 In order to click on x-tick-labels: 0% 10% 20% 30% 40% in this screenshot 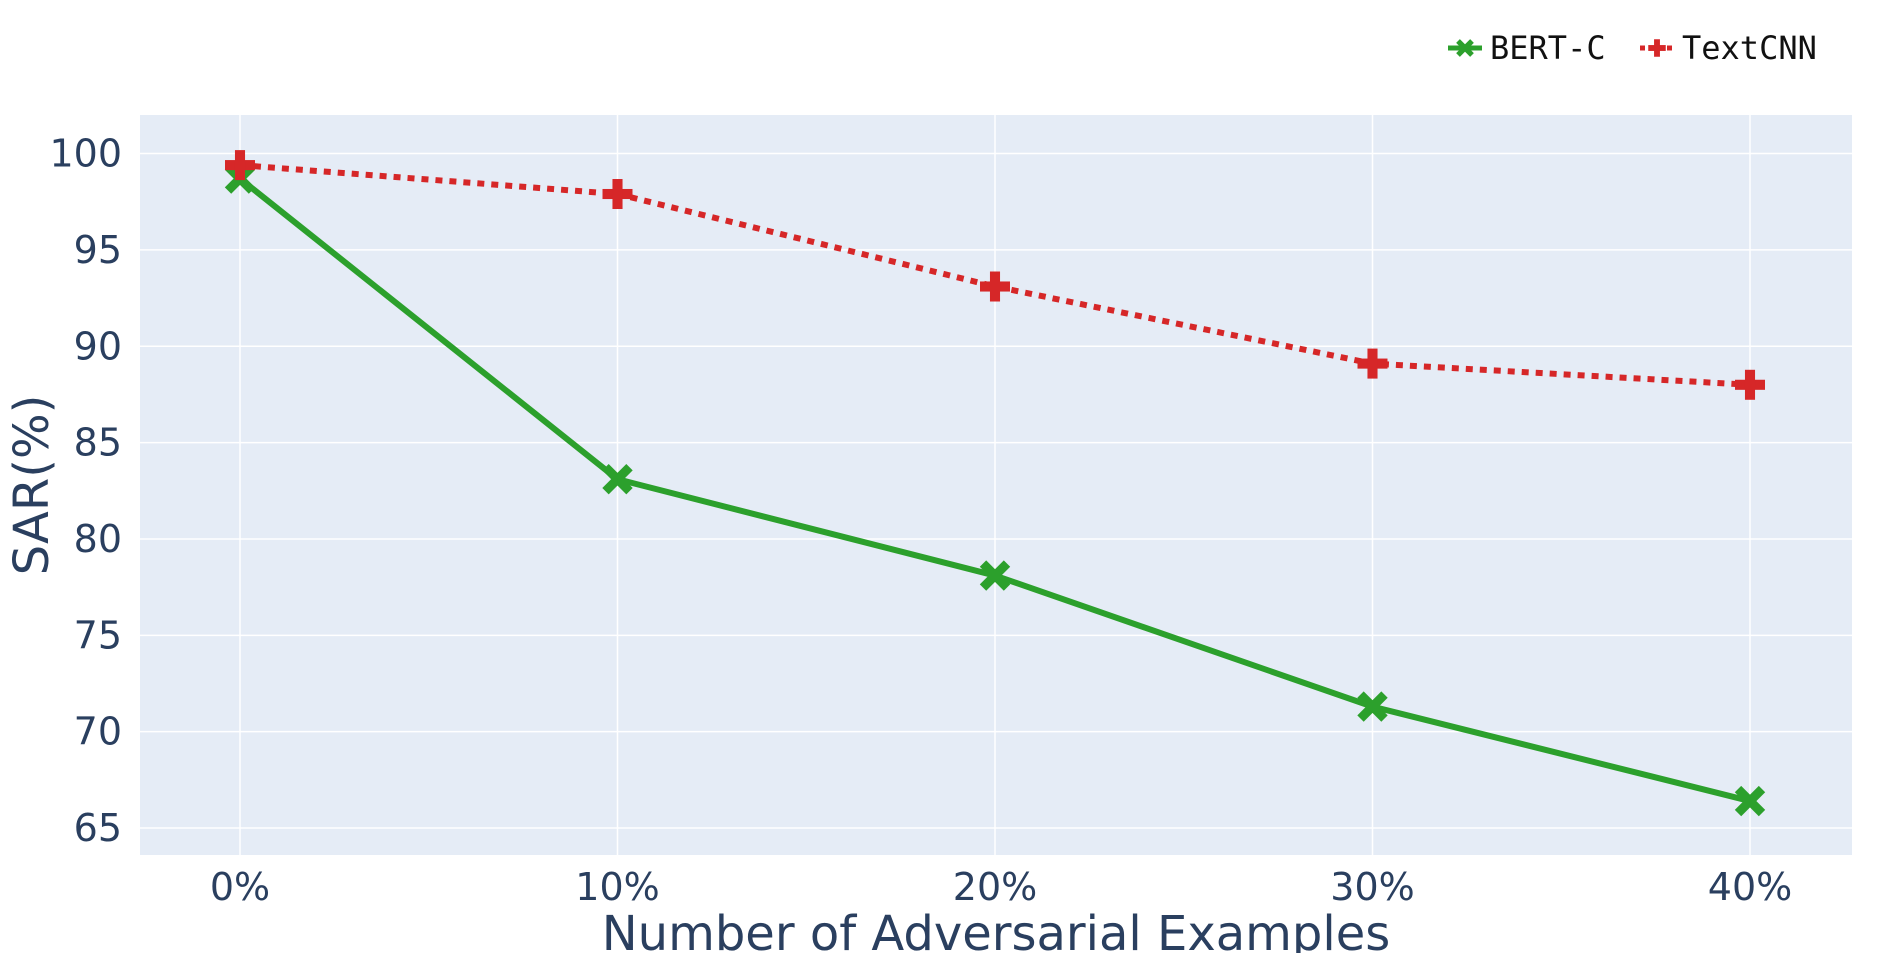, I will do `click(1001, 887)`.